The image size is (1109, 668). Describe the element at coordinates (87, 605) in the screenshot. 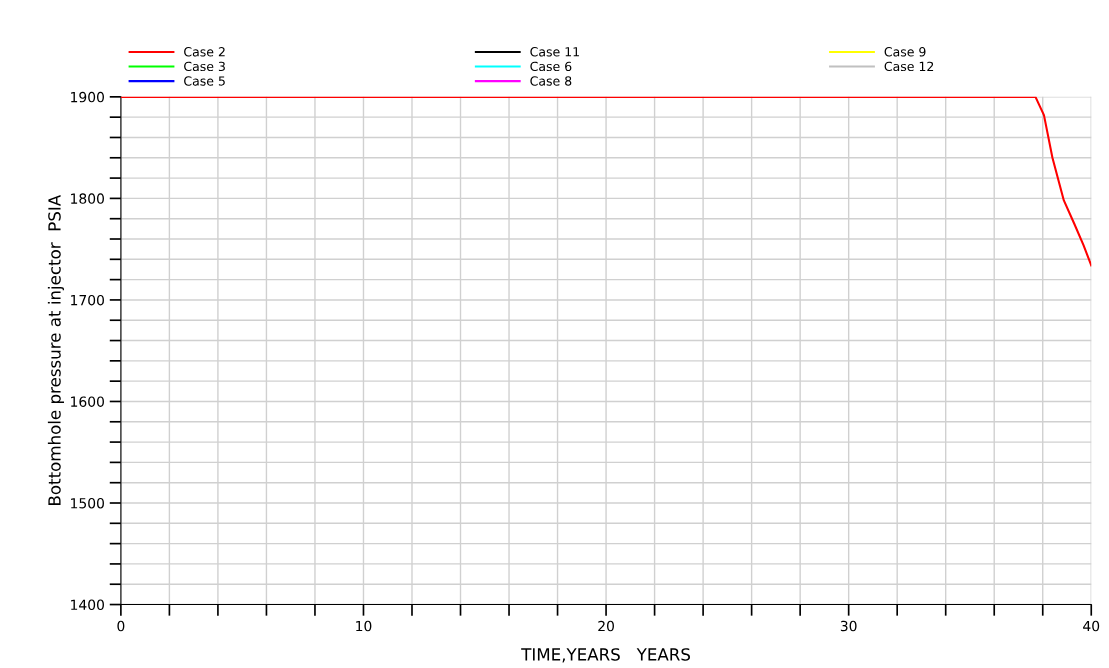

I see `y-tick-label: 1400` at that location.